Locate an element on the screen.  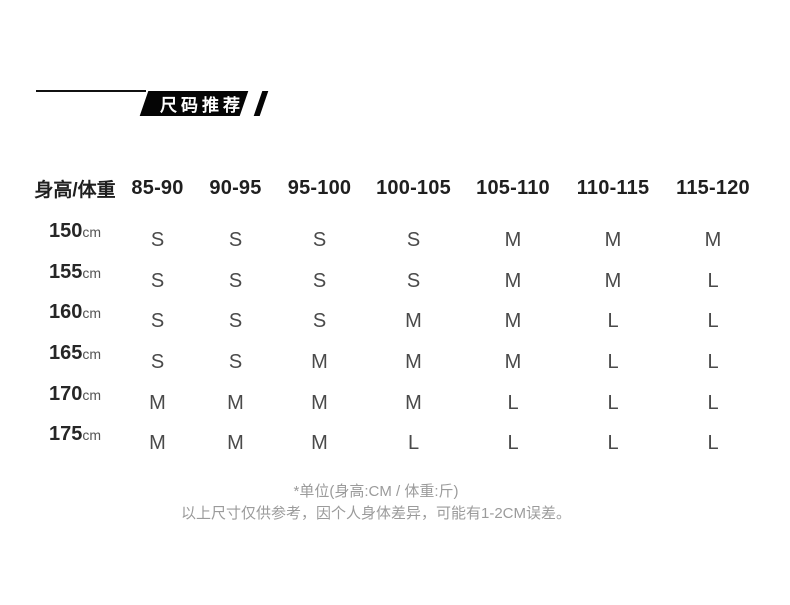
height-row-label: 150 cm is located at coordinates (75, 240).